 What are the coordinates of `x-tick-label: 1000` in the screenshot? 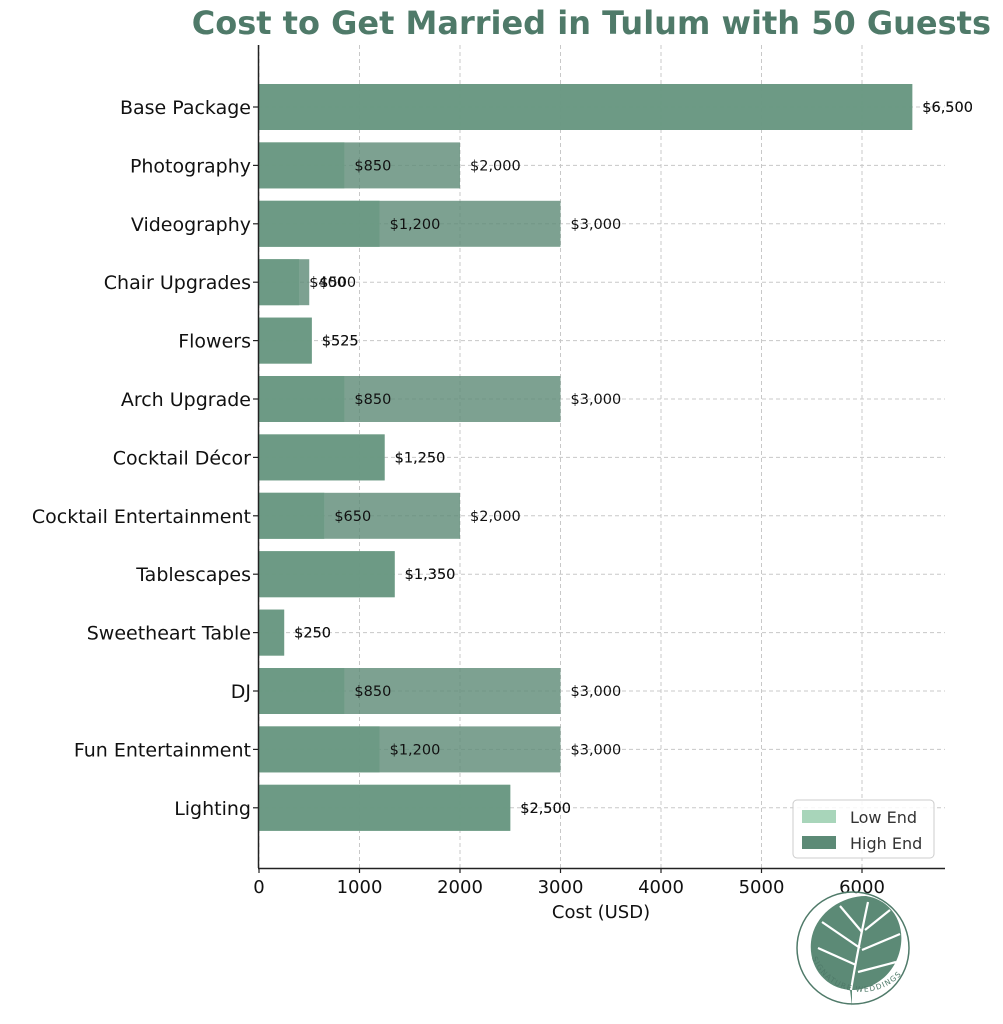 It's located at (360, 887).